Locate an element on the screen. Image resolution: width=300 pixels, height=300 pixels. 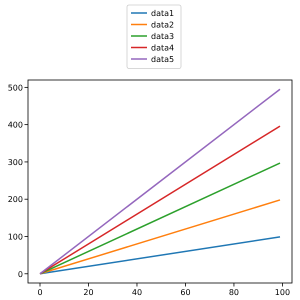
y-tick-label: 0 is located at coordinates (20, 274).